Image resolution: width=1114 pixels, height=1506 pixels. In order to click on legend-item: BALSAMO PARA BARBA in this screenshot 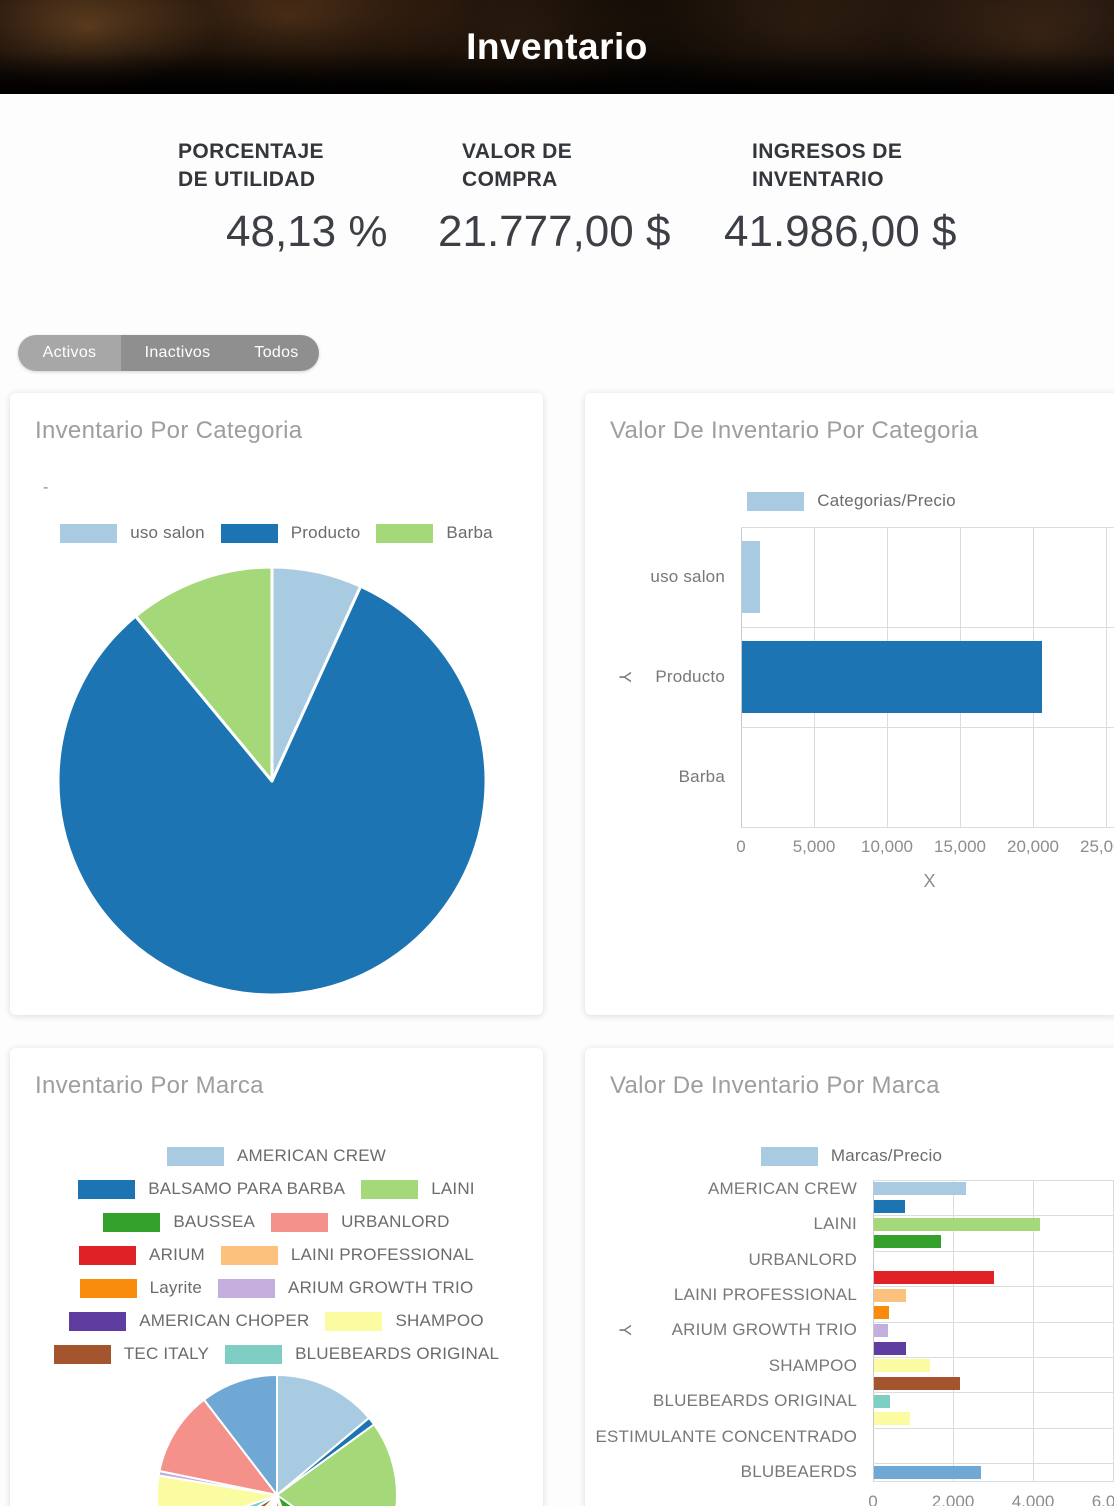, I will do `click(211, 1189)`.